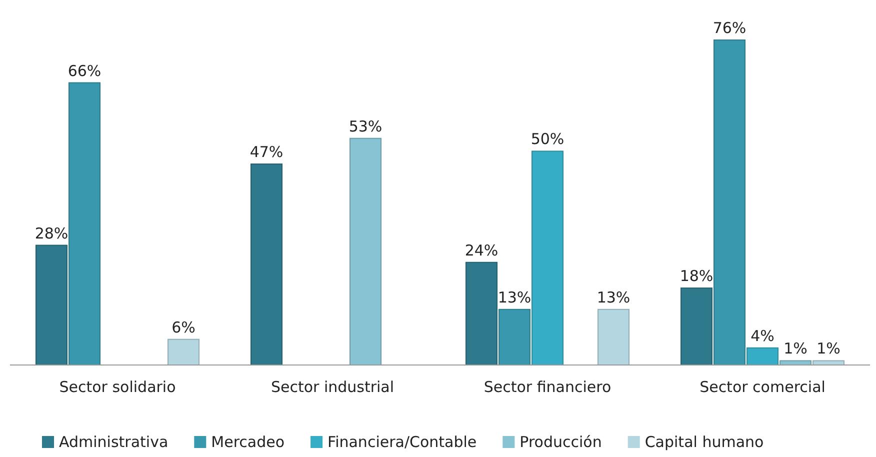 This screenshot has height=457, width=876. What do you see at coordinates (762, 335) in the screenshot?
I see `data-label: 4%` at bounding box center [762, 335].